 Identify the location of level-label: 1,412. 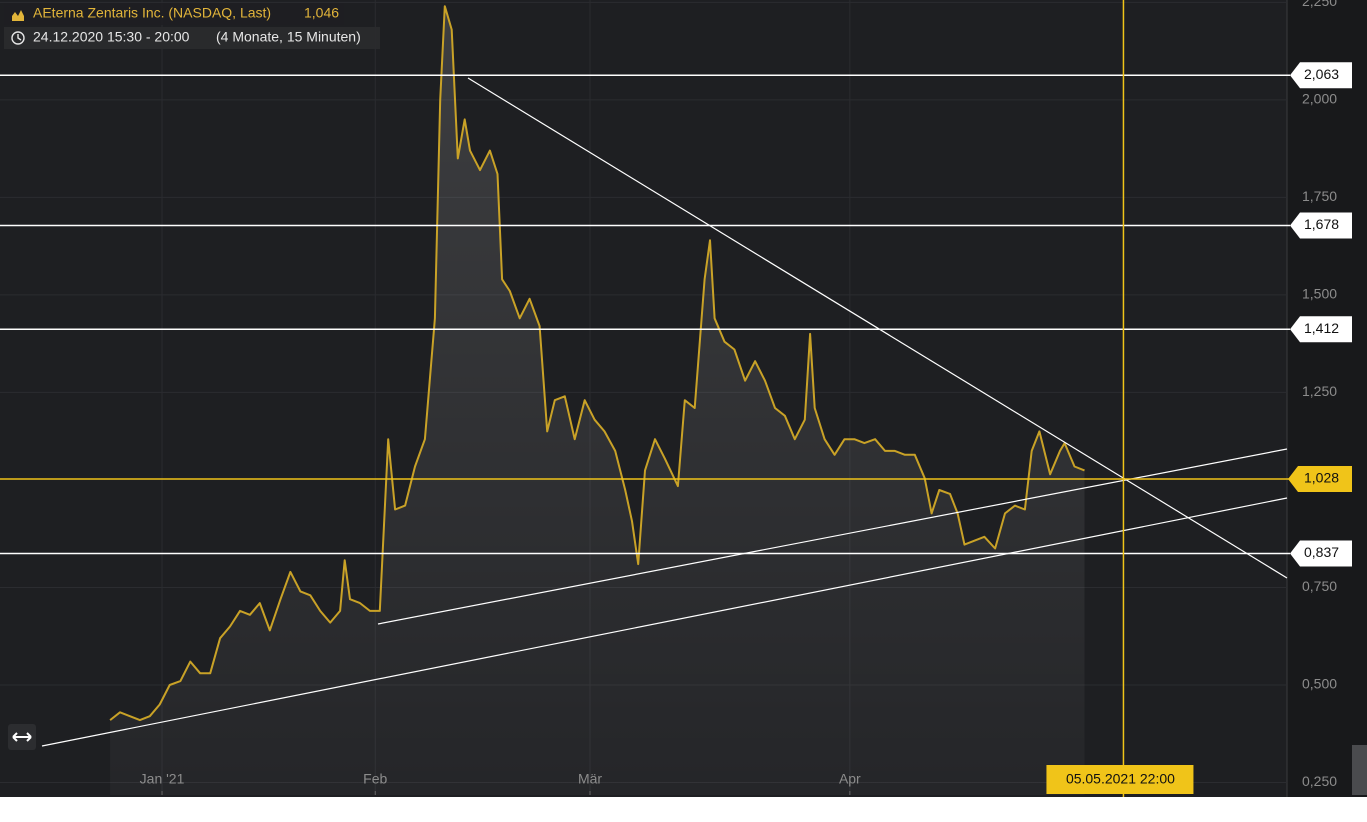
(1321, 328).